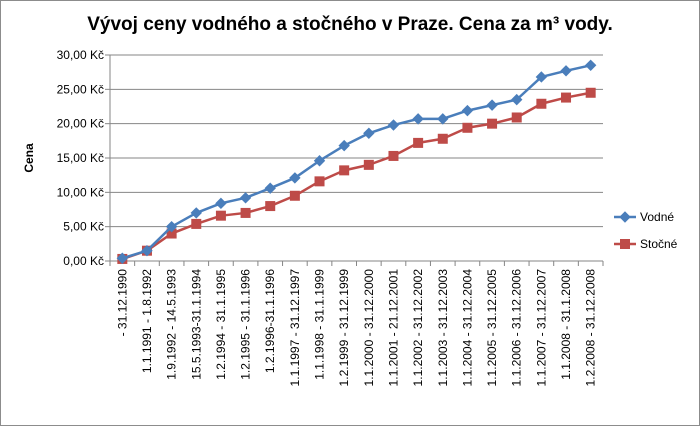  What do you see at coordinates (246, 324) in the screenshot?
I see `x-tick-label: 1.2.1995 - 31.1.1996` at bounding box center [246, 324].